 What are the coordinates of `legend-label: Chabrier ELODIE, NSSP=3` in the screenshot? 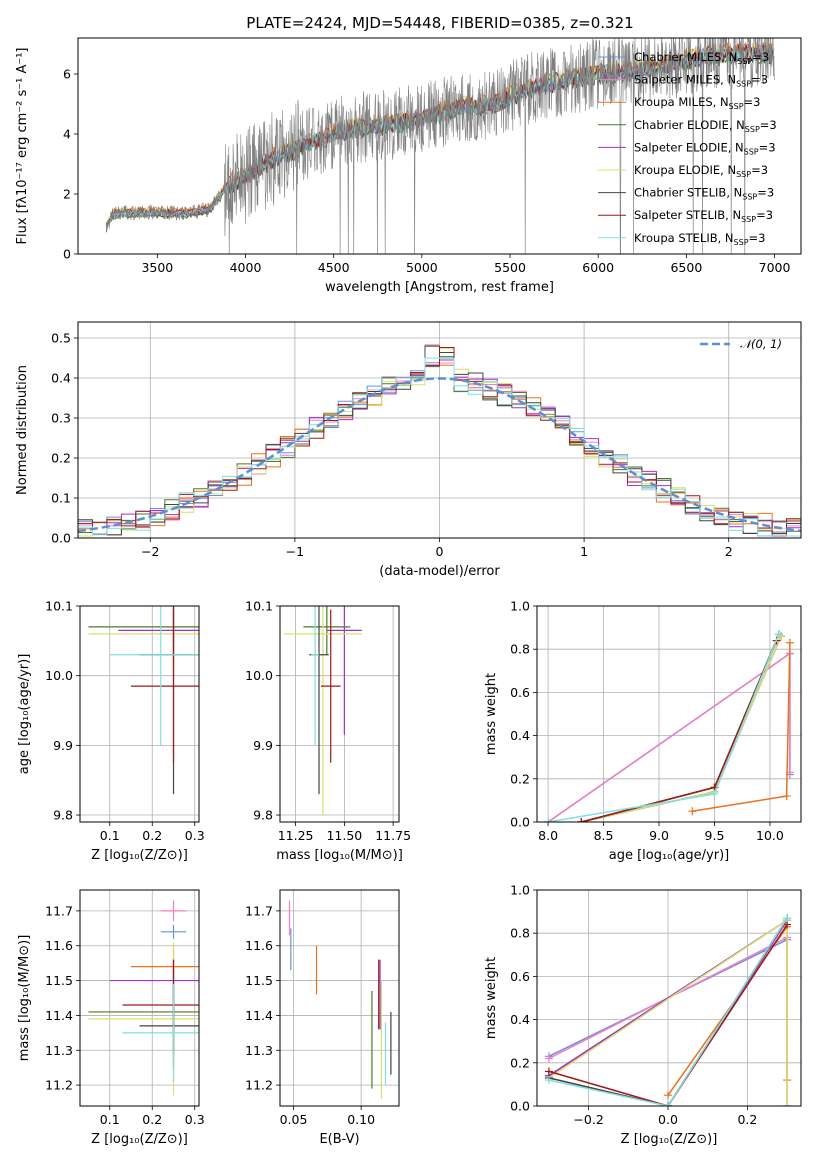 It's located at (705, 126).